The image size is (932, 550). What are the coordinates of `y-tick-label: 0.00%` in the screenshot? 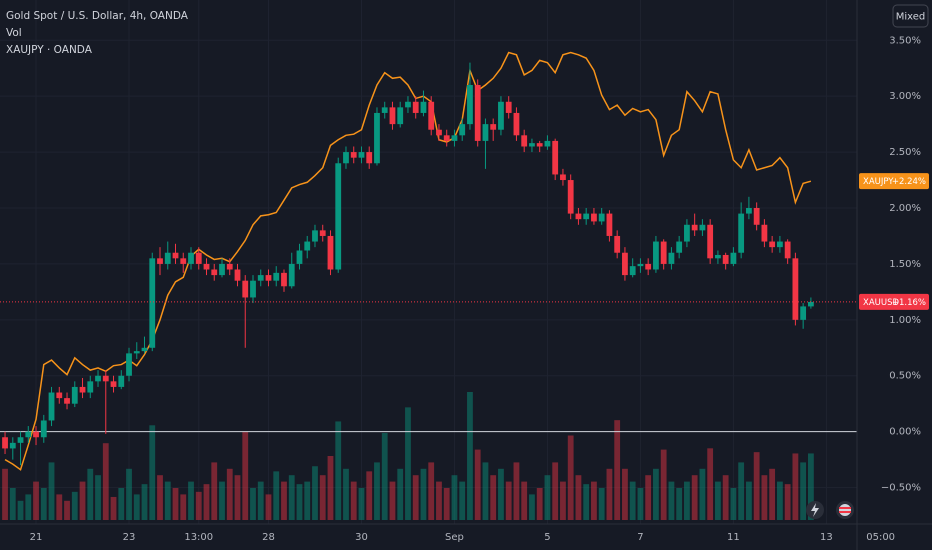 It's located at (905, 432).